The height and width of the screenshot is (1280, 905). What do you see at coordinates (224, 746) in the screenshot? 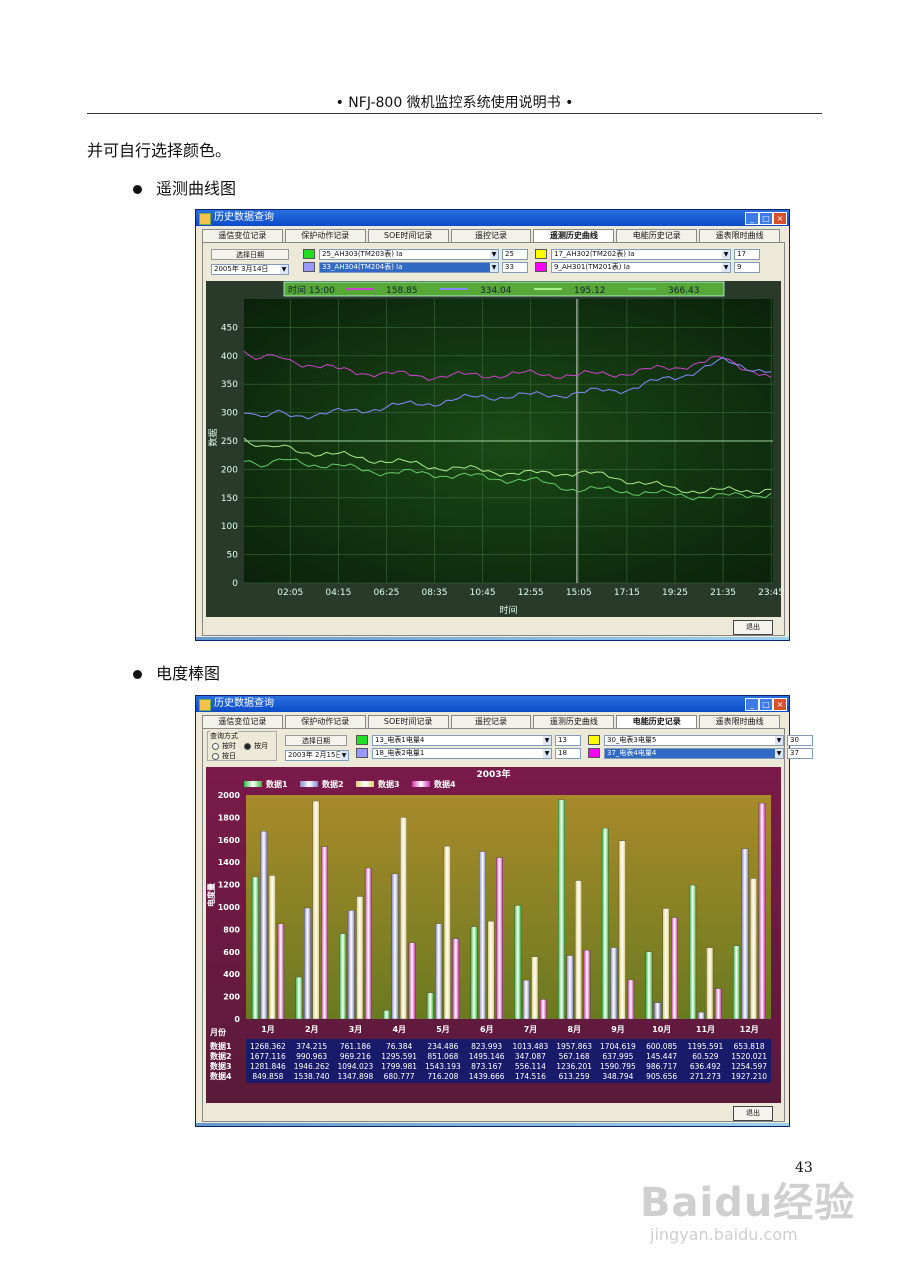
I see `radio-by-hour: 按时` at bounding box center [224, 746].